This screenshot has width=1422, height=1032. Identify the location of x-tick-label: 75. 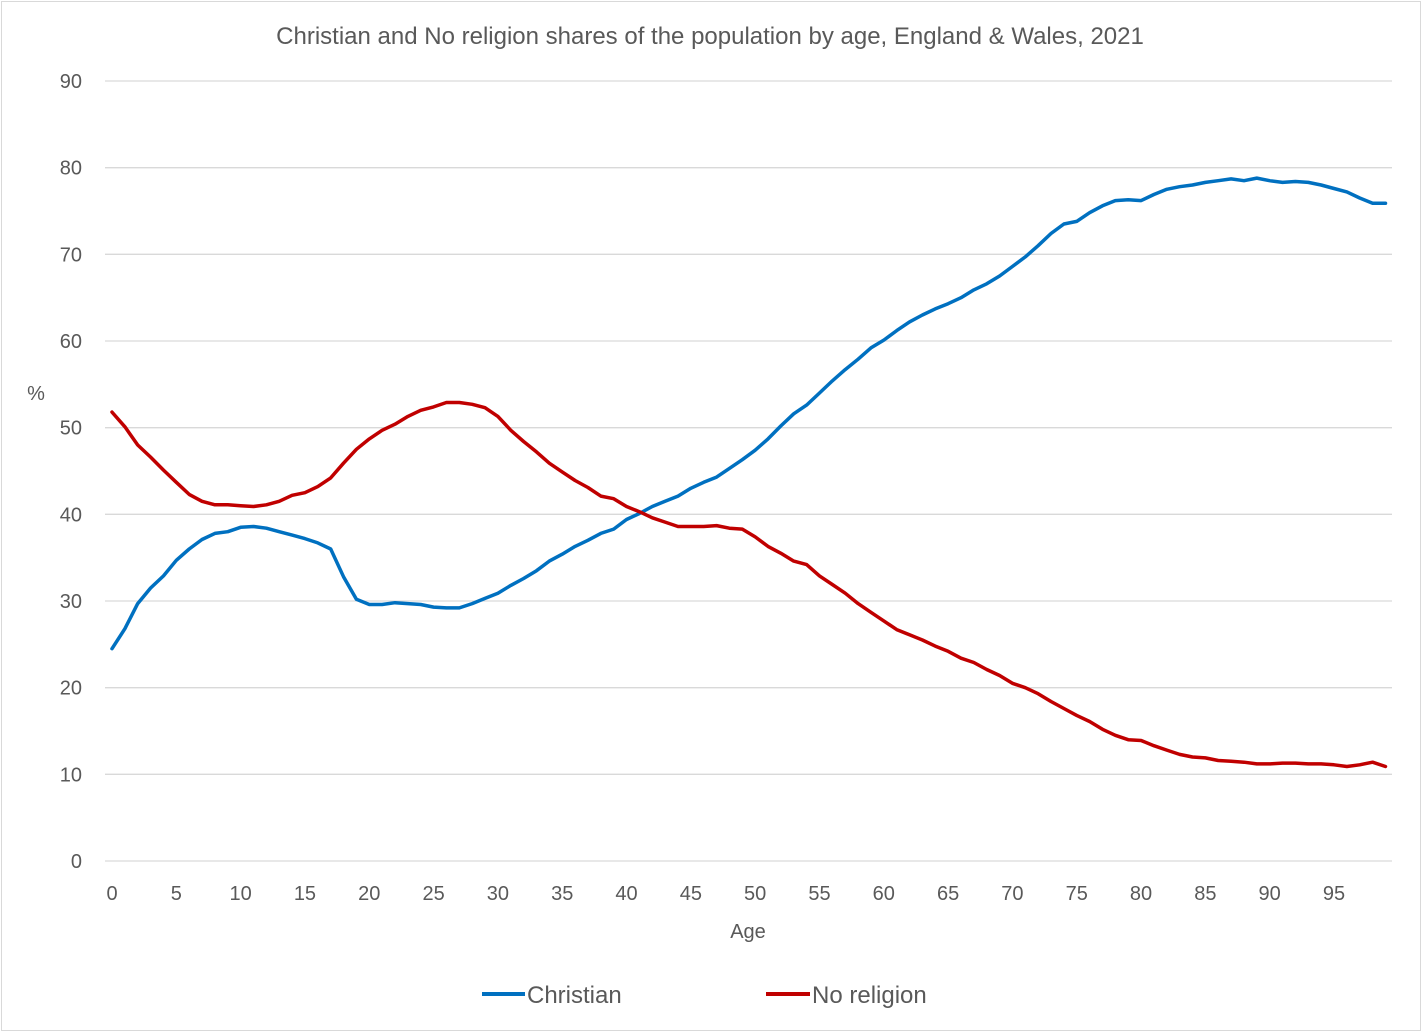
(1077, 894).